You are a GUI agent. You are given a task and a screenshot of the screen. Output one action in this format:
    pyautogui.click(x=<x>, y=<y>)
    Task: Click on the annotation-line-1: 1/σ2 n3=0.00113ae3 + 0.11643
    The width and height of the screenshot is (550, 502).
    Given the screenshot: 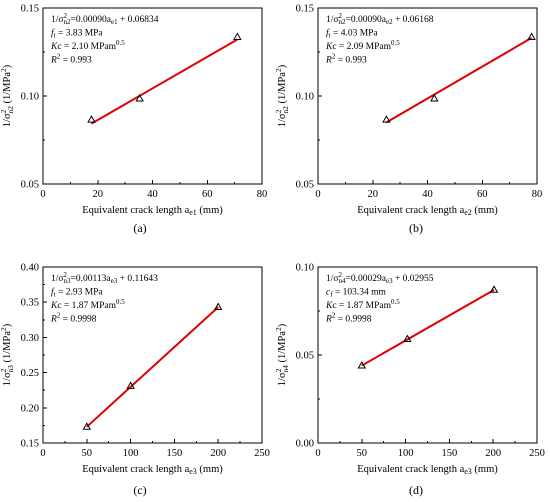 What is the action you would take?
    pyautogui.click(x=104, y=278)
    